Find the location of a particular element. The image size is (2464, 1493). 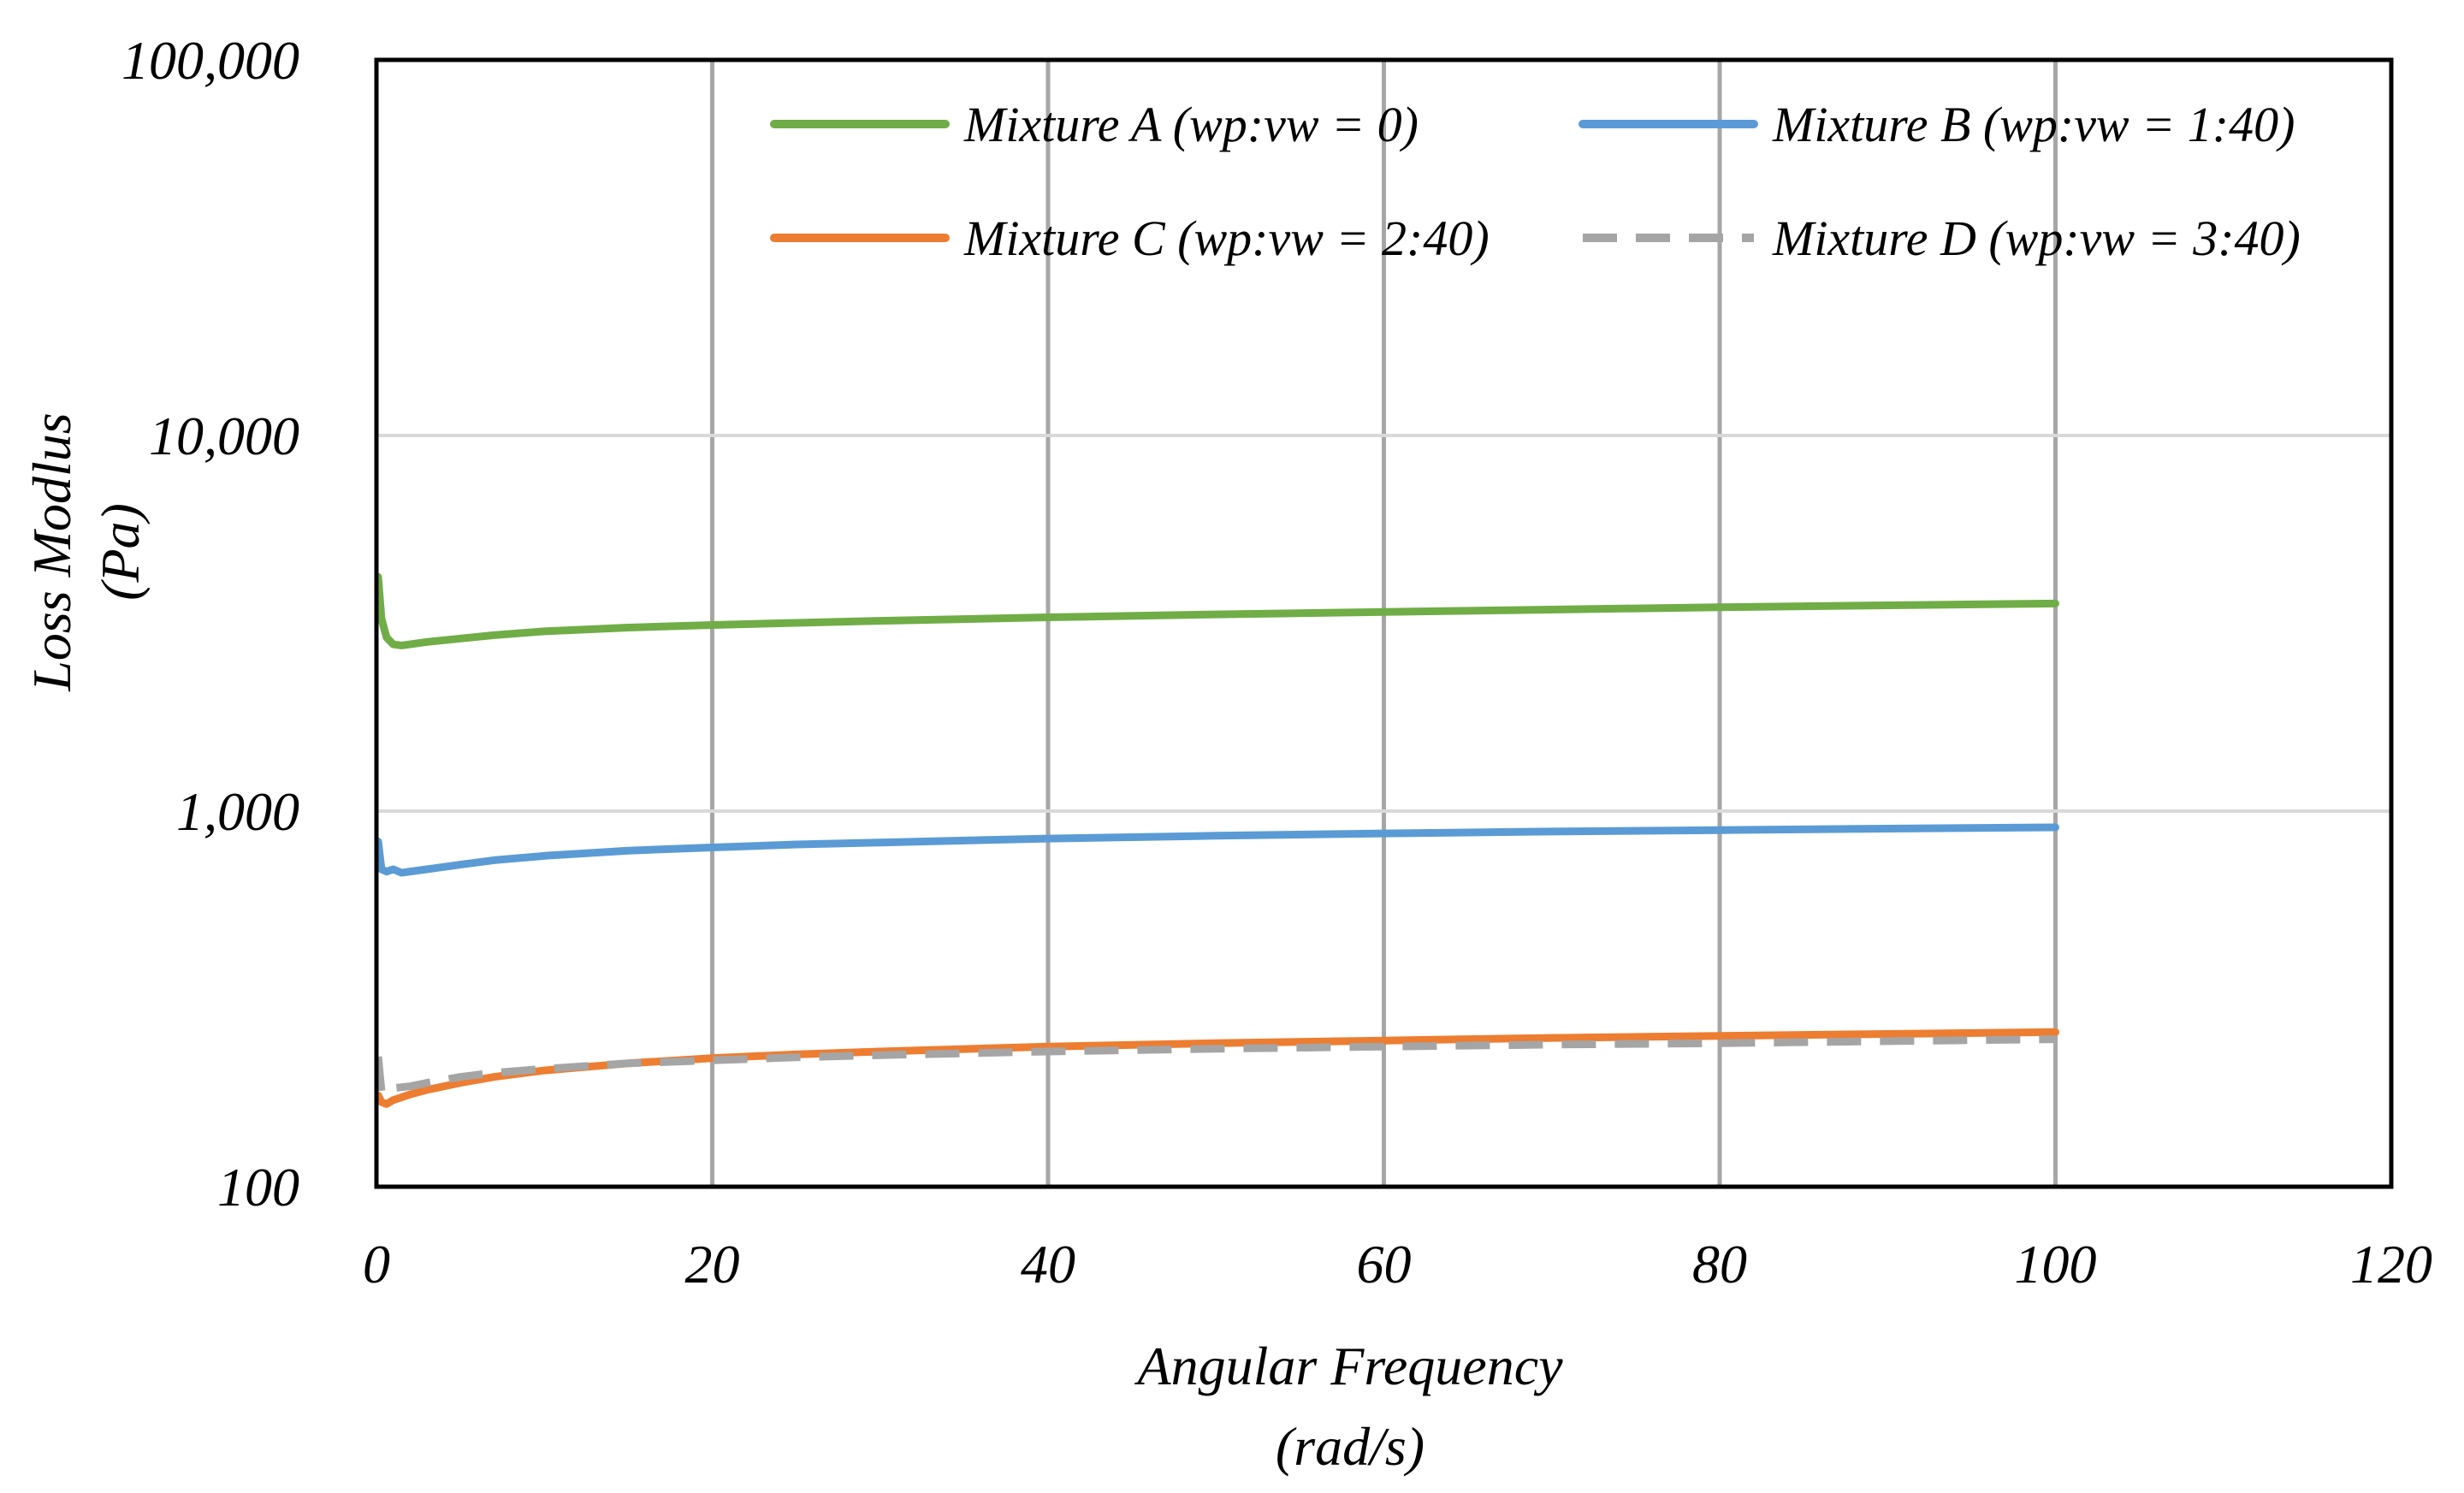

x-tick-label: 0 is located at coordinates (376, 1264).